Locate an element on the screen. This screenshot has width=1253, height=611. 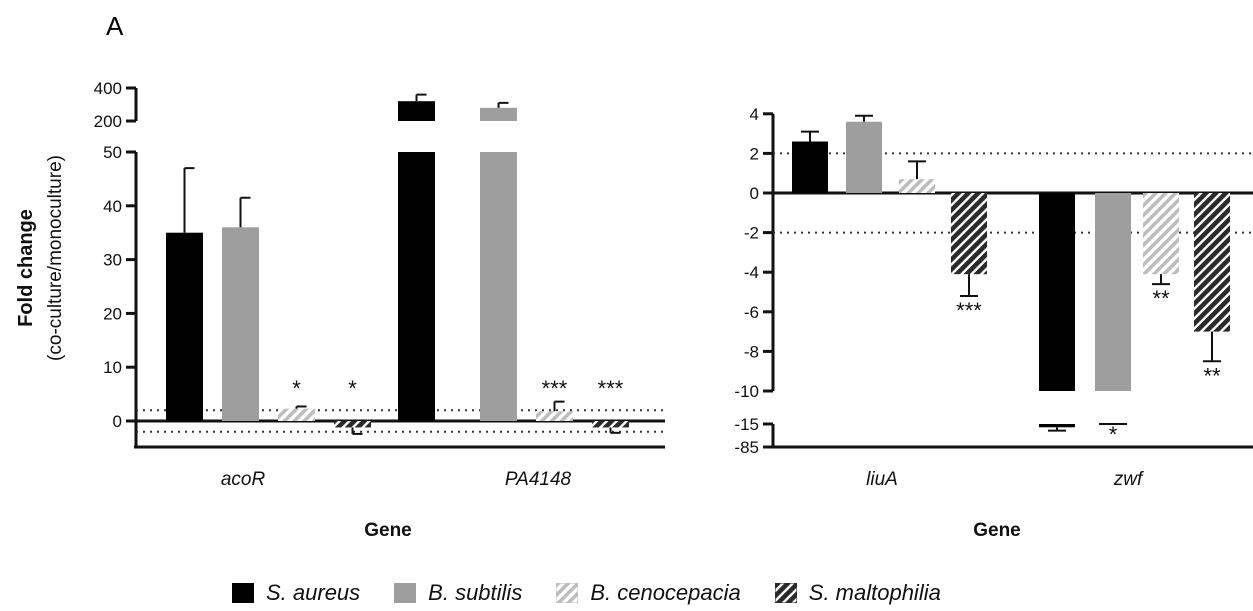
left-bar-b-cenocepacia-pa4148 is located at coordinates (554, 416).